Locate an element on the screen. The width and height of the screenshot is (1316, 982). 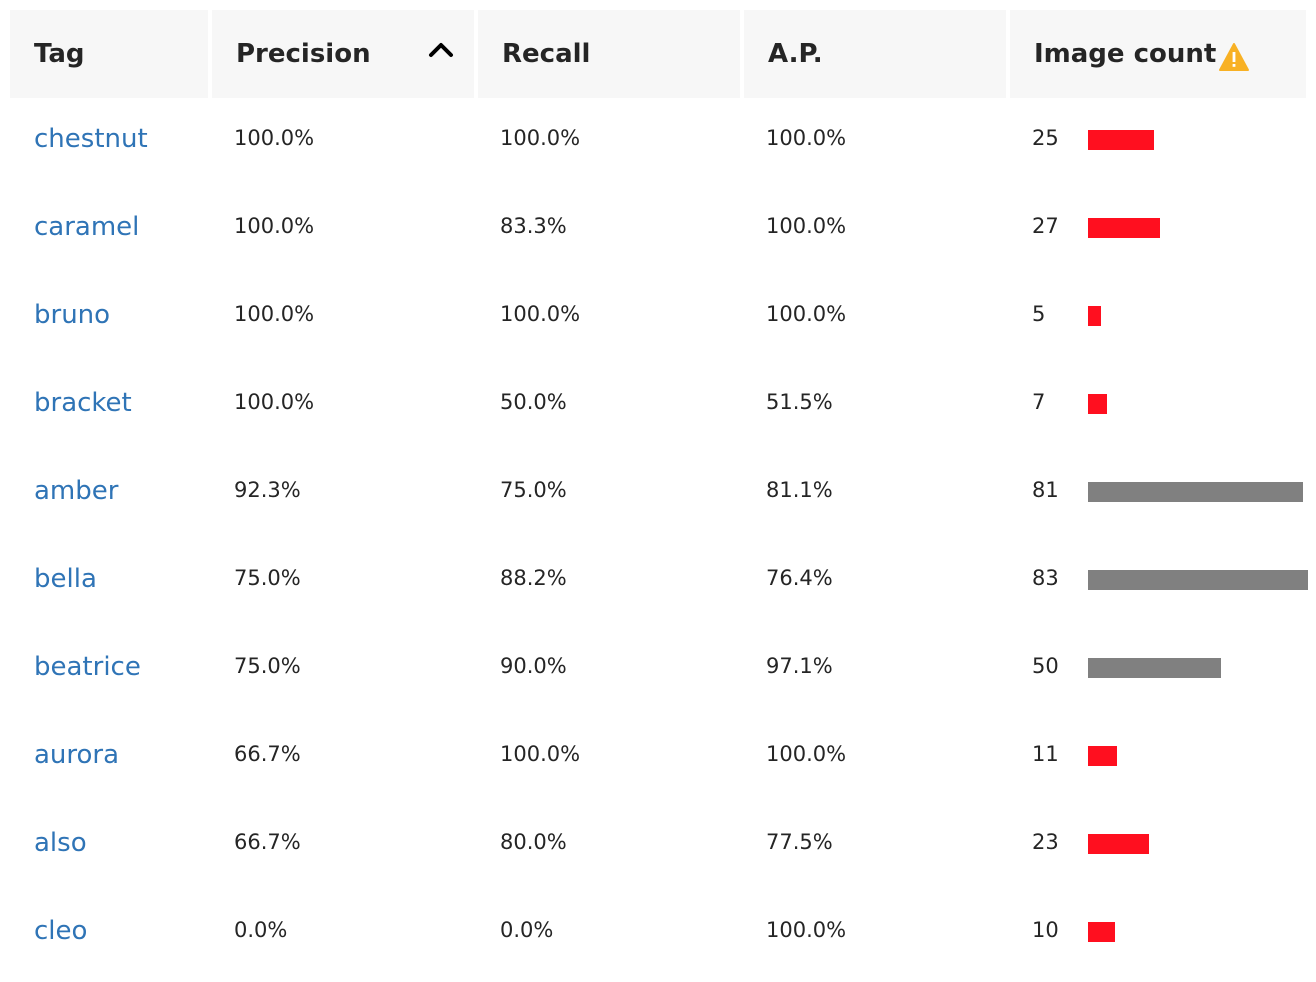
recall-value: 88.2% is located at coordinates (533, 578).